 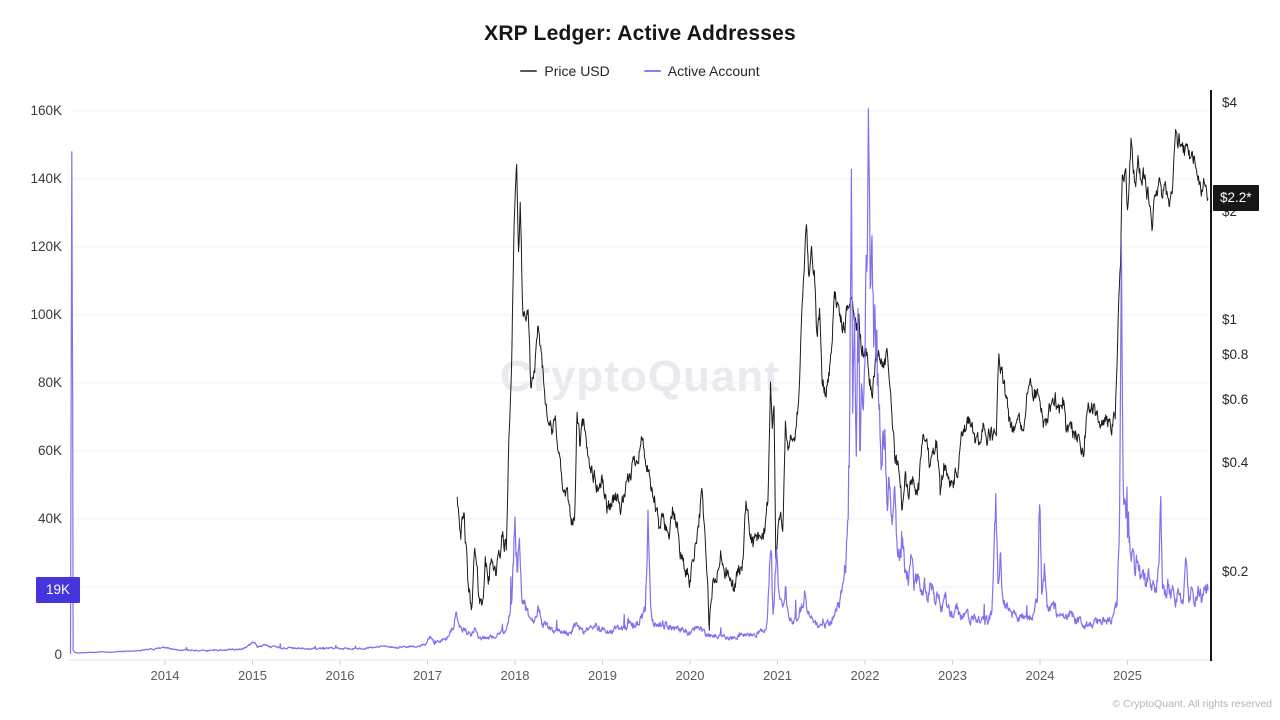 What do you see at coordinates (646, 662) in the screenshot?
I see `x-axis-ticks` at bounding box center [646, 662].